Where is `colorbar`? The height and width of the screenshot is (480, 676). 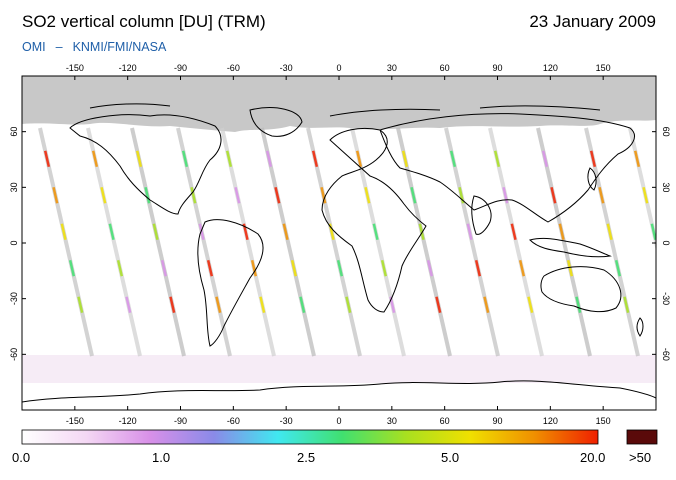 colorbar is located at coordinates (310, 437).